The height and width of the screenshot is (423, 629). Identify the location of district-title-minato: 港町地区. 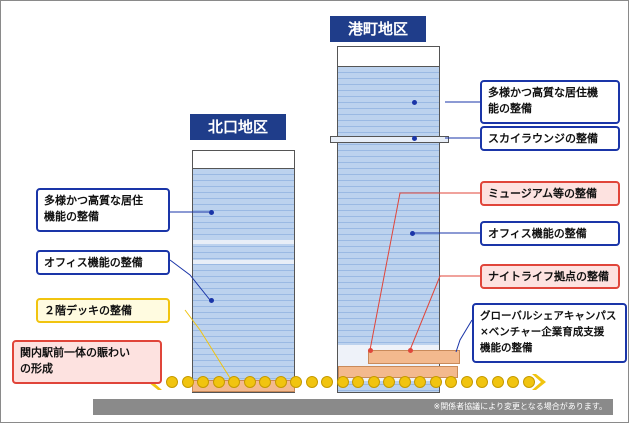
(378, 29).